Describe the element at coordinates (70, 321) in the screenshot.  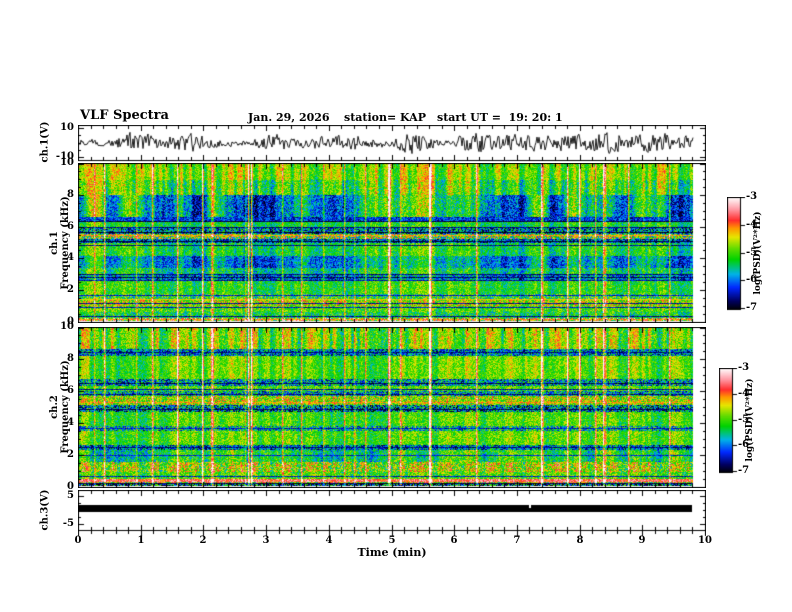
I see `ch1-spec-ytick-label: 0` at that location.